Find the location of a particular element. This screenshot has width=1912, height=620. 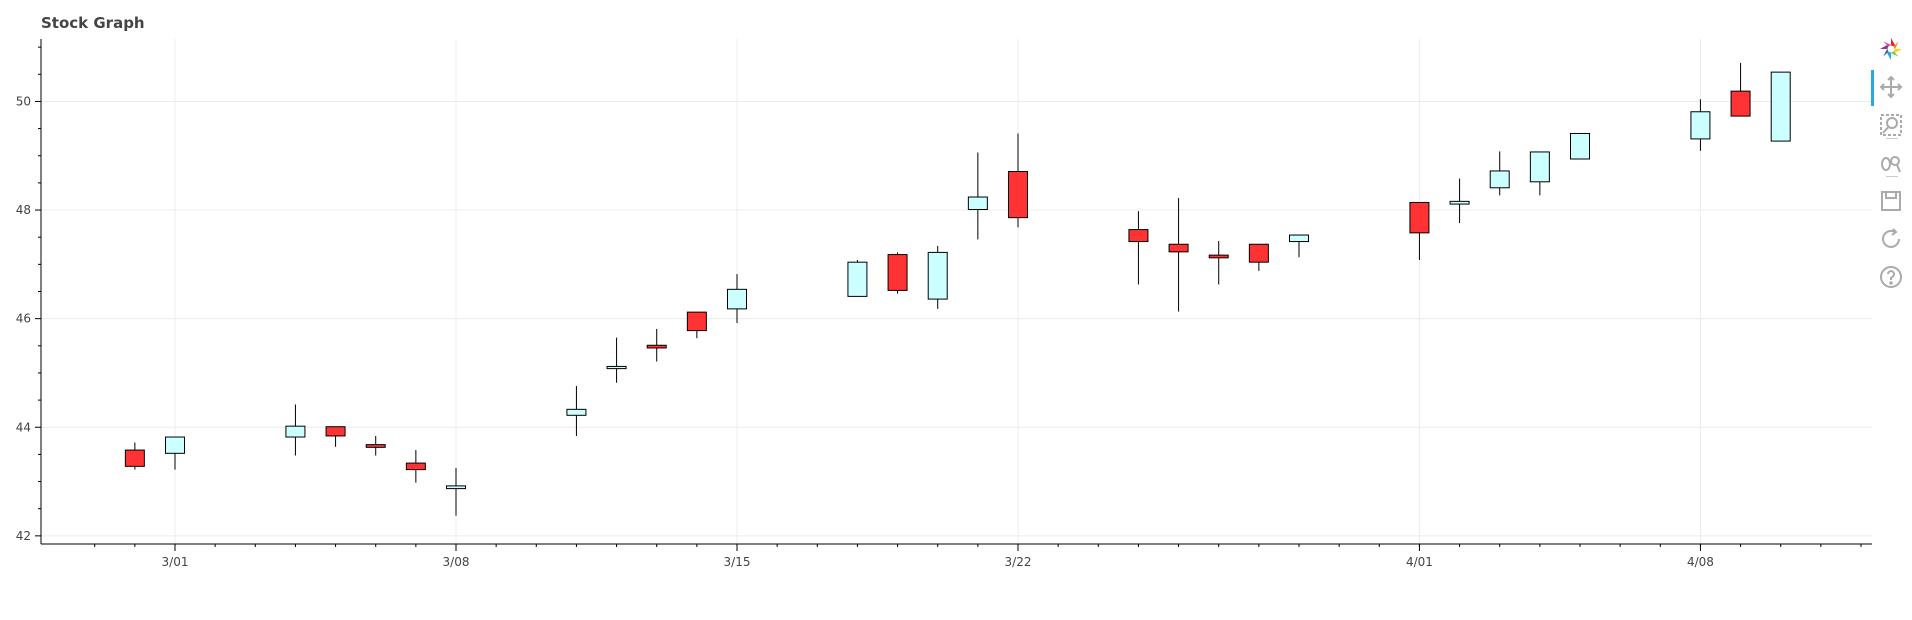

x-tick-label: 3/22 is located at coordinates (1018, 562).